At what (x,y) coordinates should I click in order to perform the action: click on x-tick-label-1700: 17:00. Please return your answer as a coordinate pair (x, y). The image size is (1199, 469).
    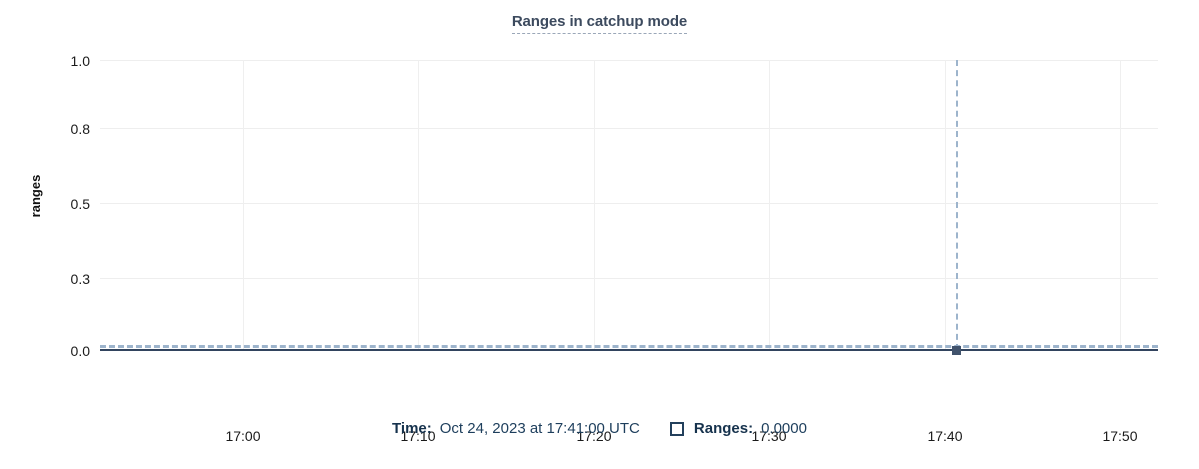
    Looking at the image, I should click on (243, 436).